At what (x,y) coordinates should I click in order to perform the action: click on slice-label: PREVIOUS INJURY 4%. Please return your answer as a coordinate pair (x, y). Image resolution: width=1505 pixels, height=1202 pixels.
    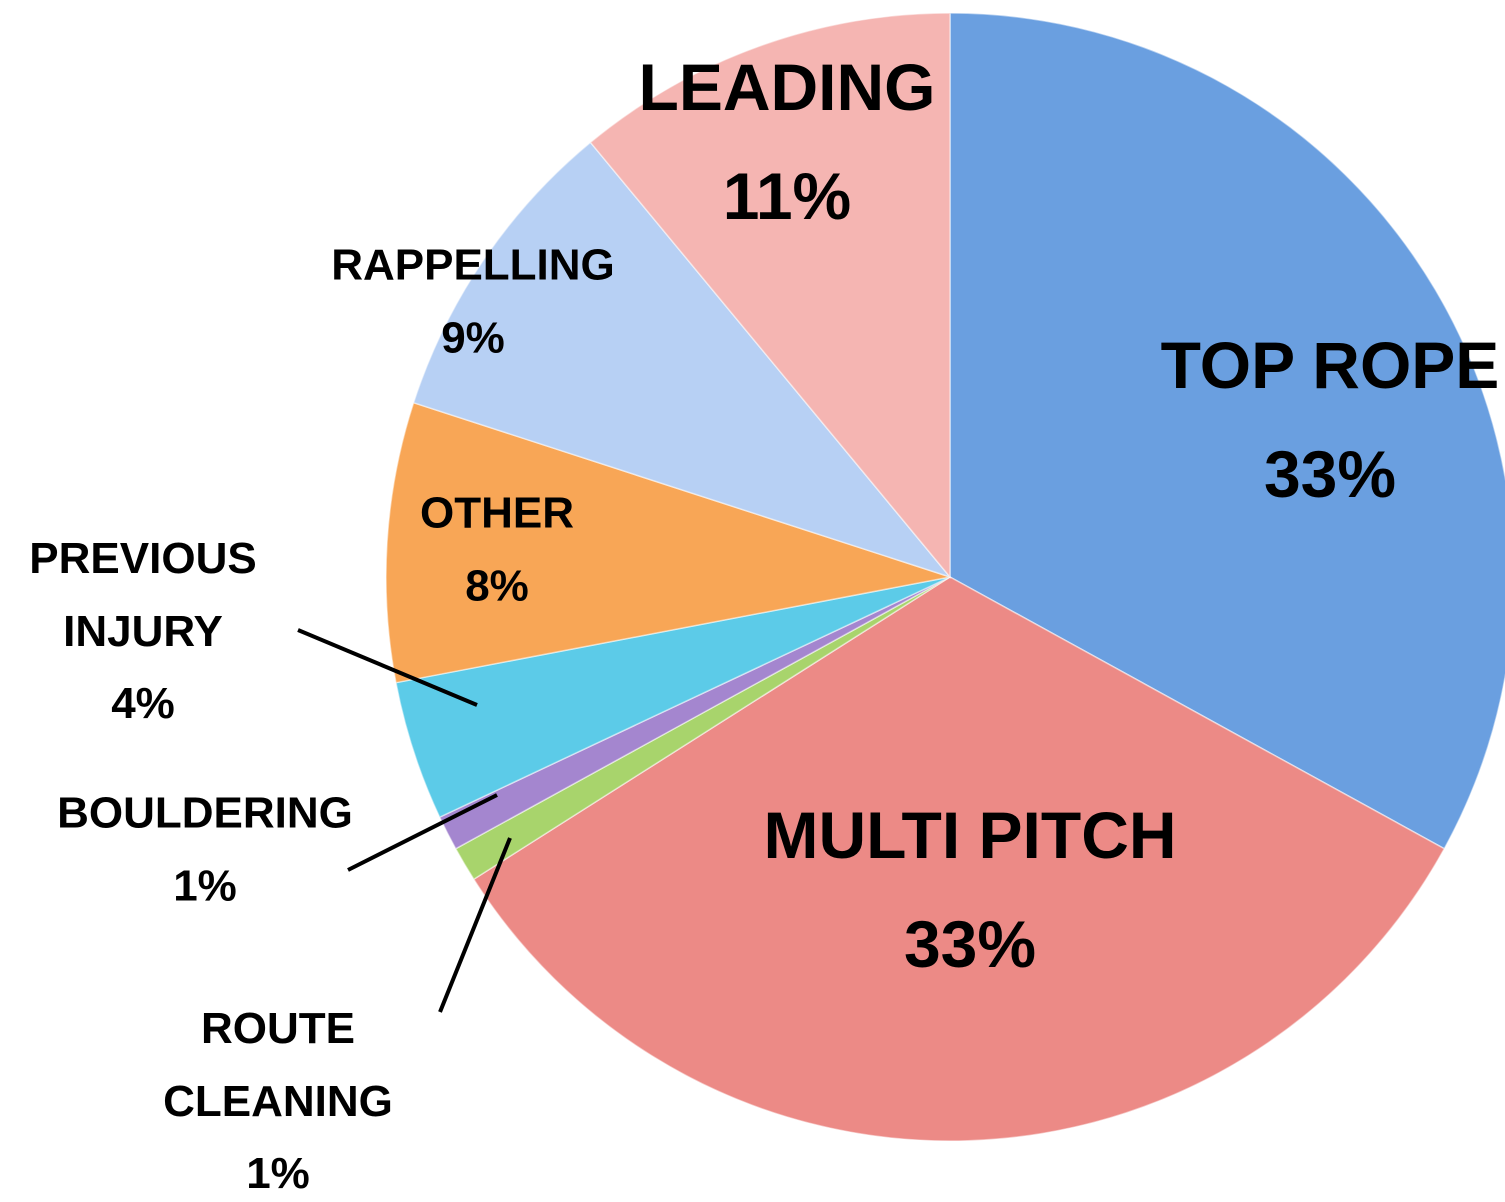
    Looking at the image, I should click on (143, 632).